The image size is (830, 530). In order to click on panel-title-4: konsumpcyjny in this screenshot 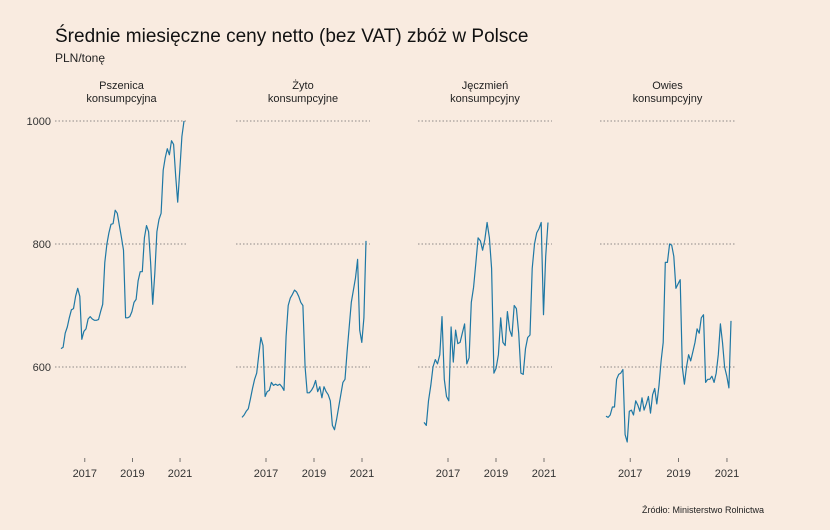, I will do `click(668, 99)`.